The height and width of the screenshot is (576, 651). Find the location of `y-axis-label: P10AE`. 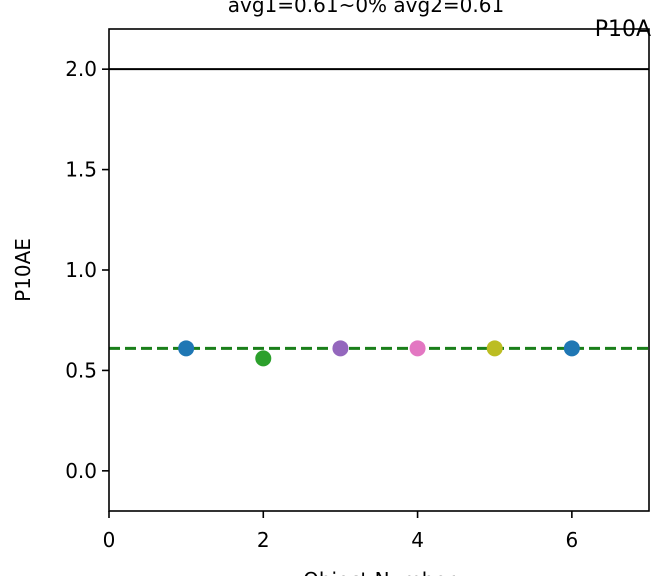

y-axis-label: P10AE is located at coordinates (23, 270).